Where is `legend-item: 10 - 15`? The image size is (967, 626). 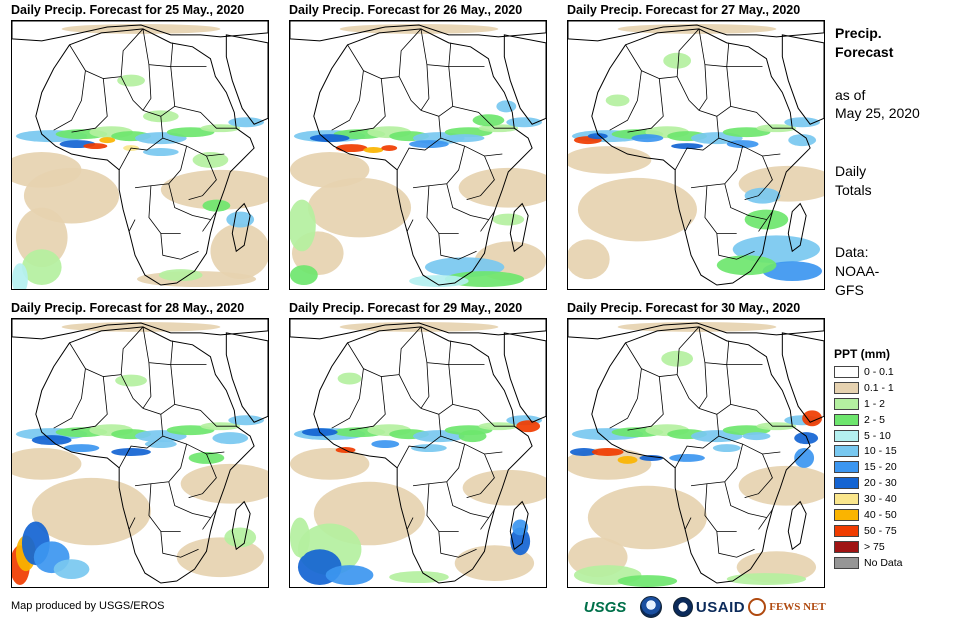
legend-item: 10 - 15 is located at coordinates (899, 451).